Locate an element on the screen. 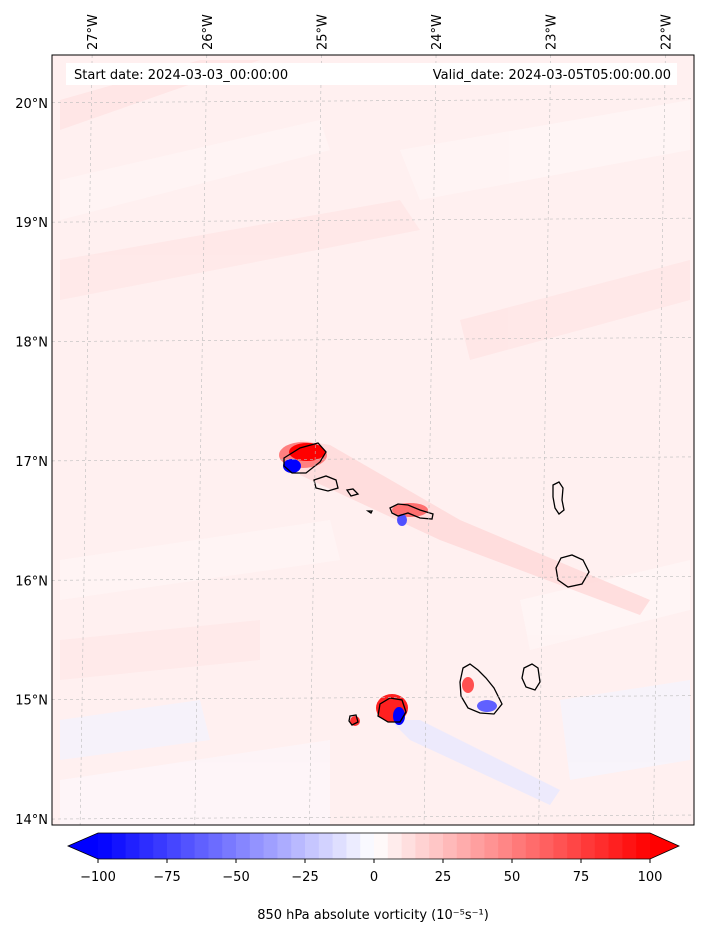 The height and width of the screenshot is (936, 703). longitude-tick-label: 25°W is located at coordinates (322, 32).